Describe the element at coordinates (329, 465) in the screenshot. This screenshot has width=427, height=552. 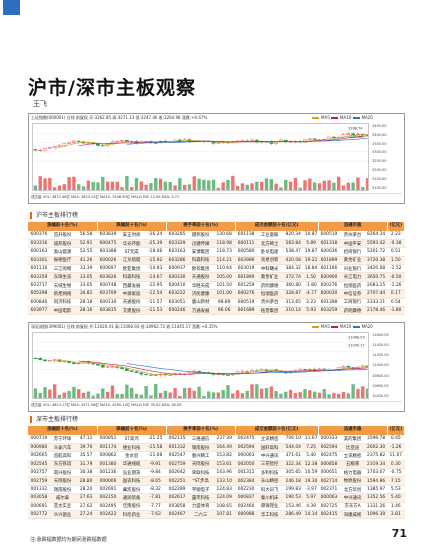
I see `cell-code: 000858` at that location.